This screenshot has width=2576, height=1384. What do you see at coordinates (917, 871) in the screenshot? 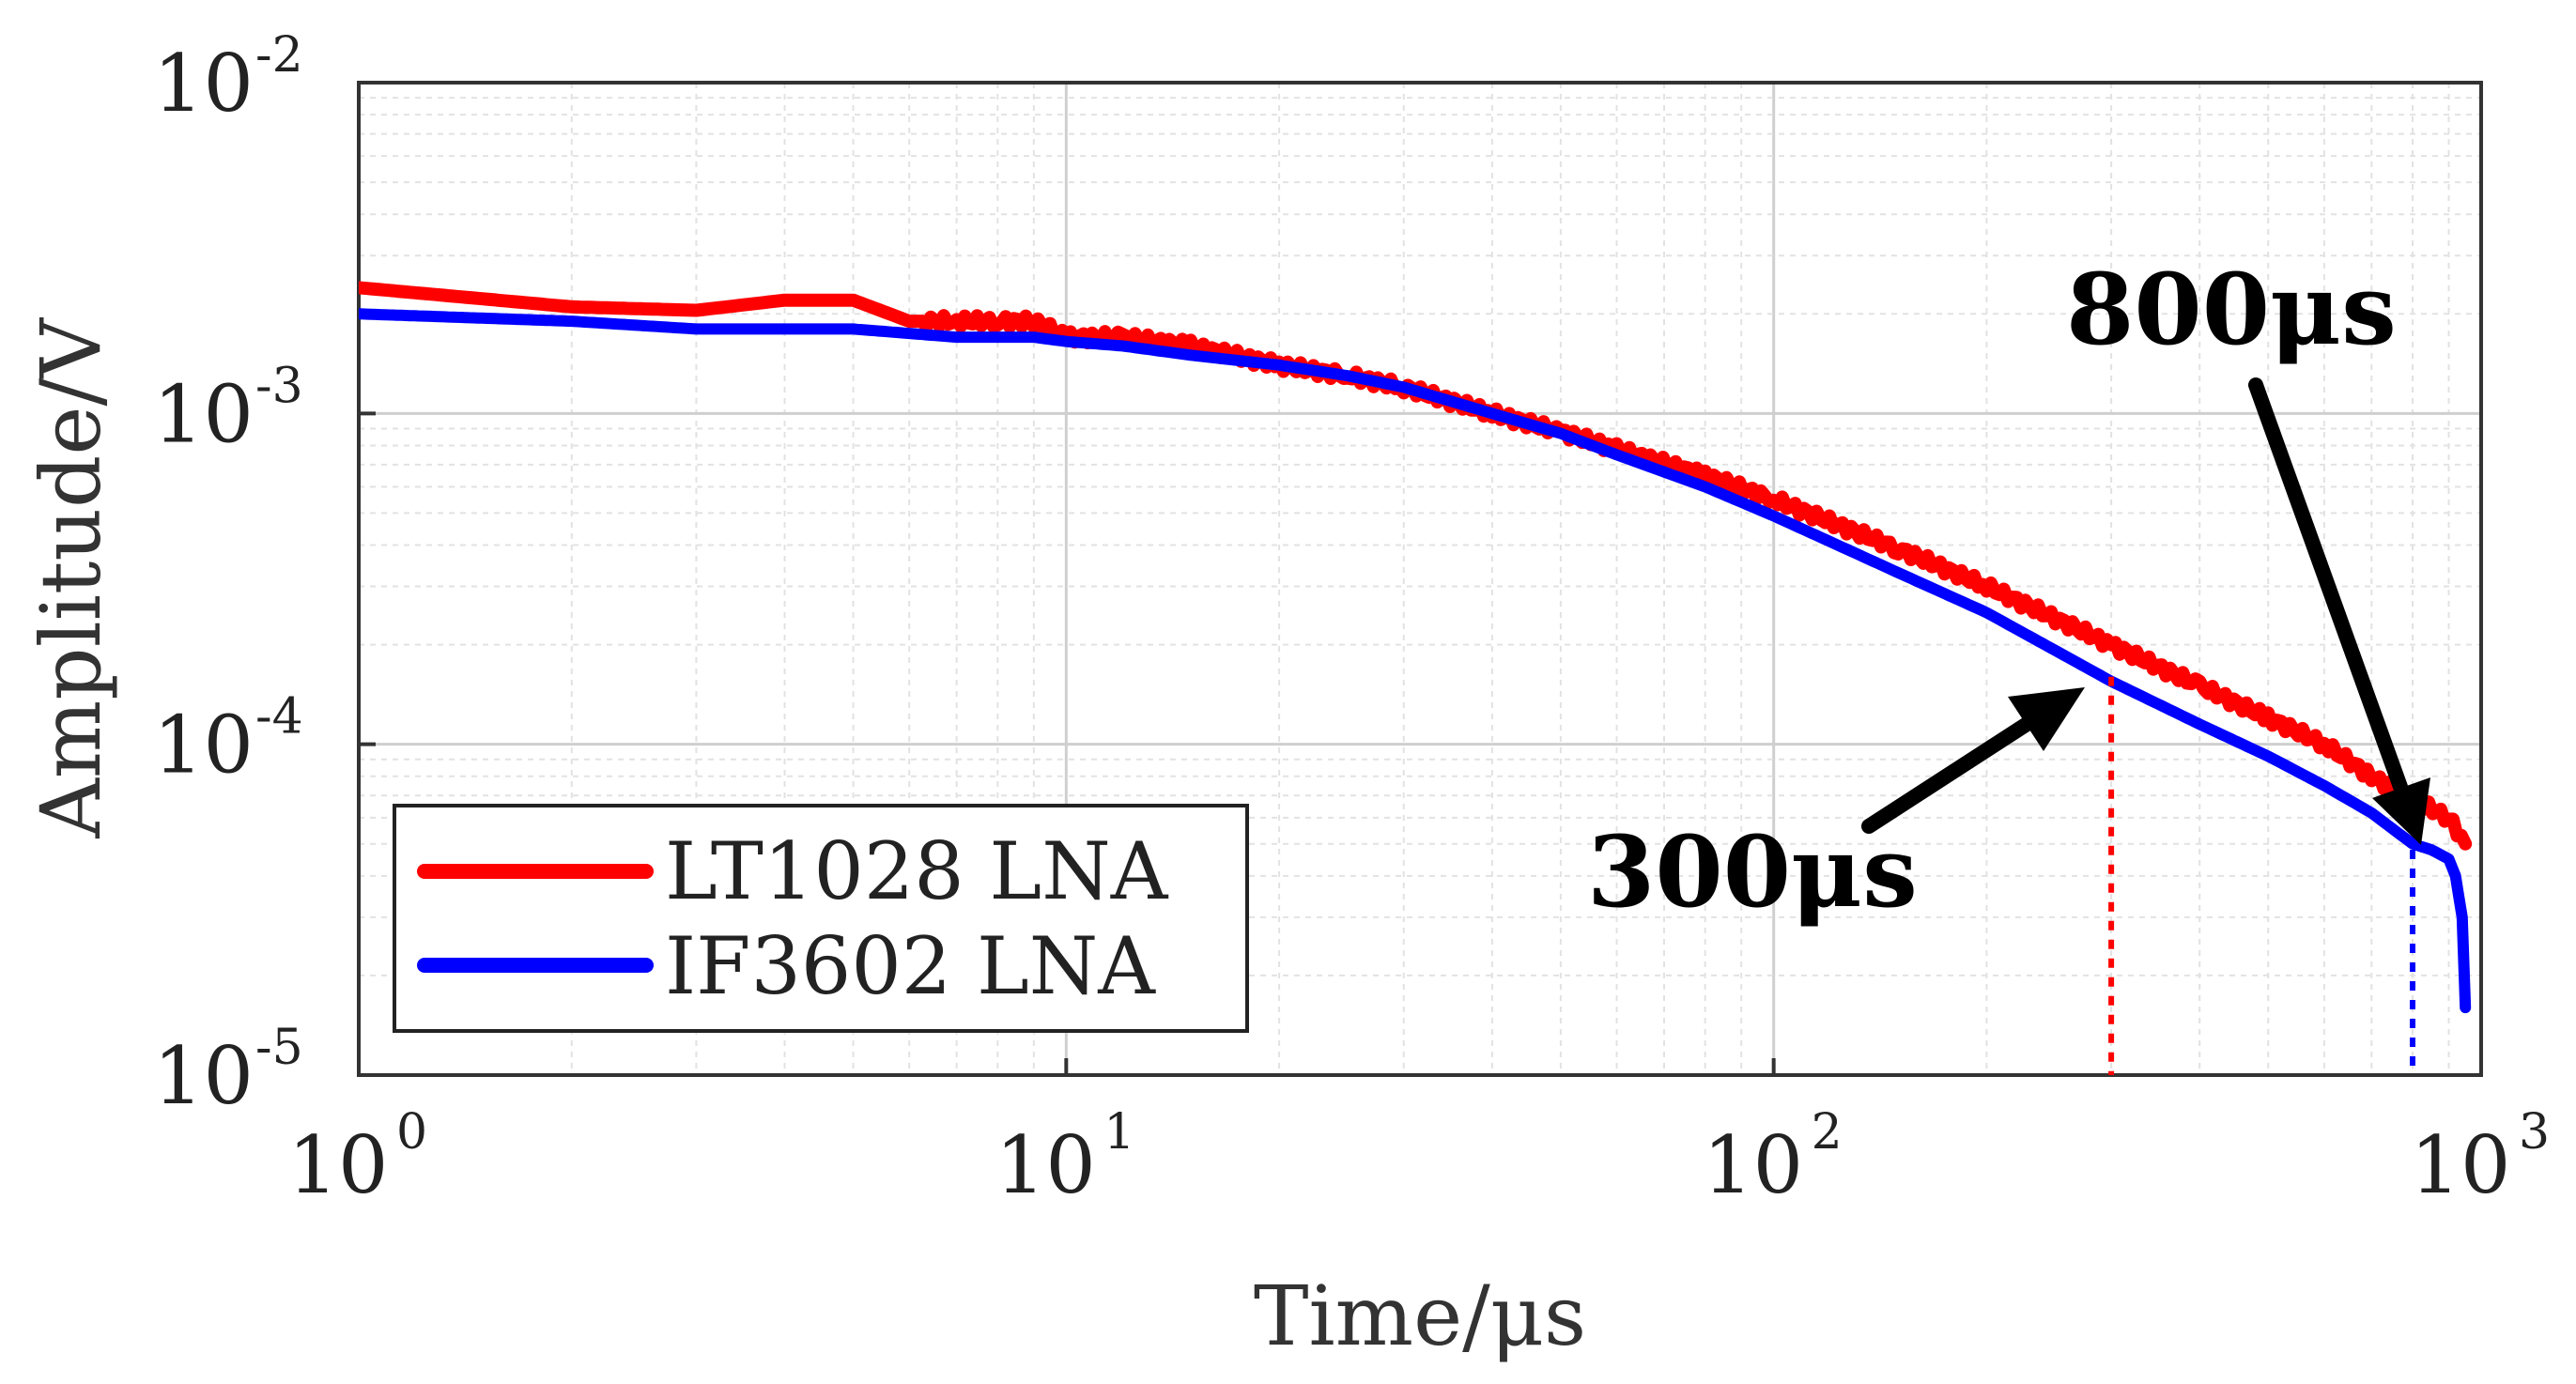
I see `legend-label-lt1028: LT1028 LNA` at bounding box center [917, 871].